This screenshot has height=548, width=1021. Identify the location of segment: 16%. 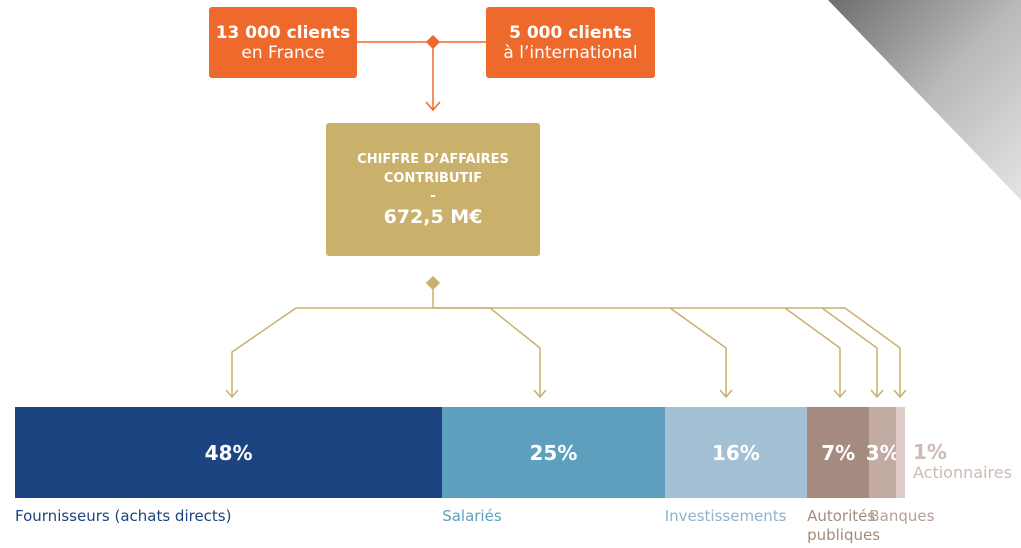
(736, 452).